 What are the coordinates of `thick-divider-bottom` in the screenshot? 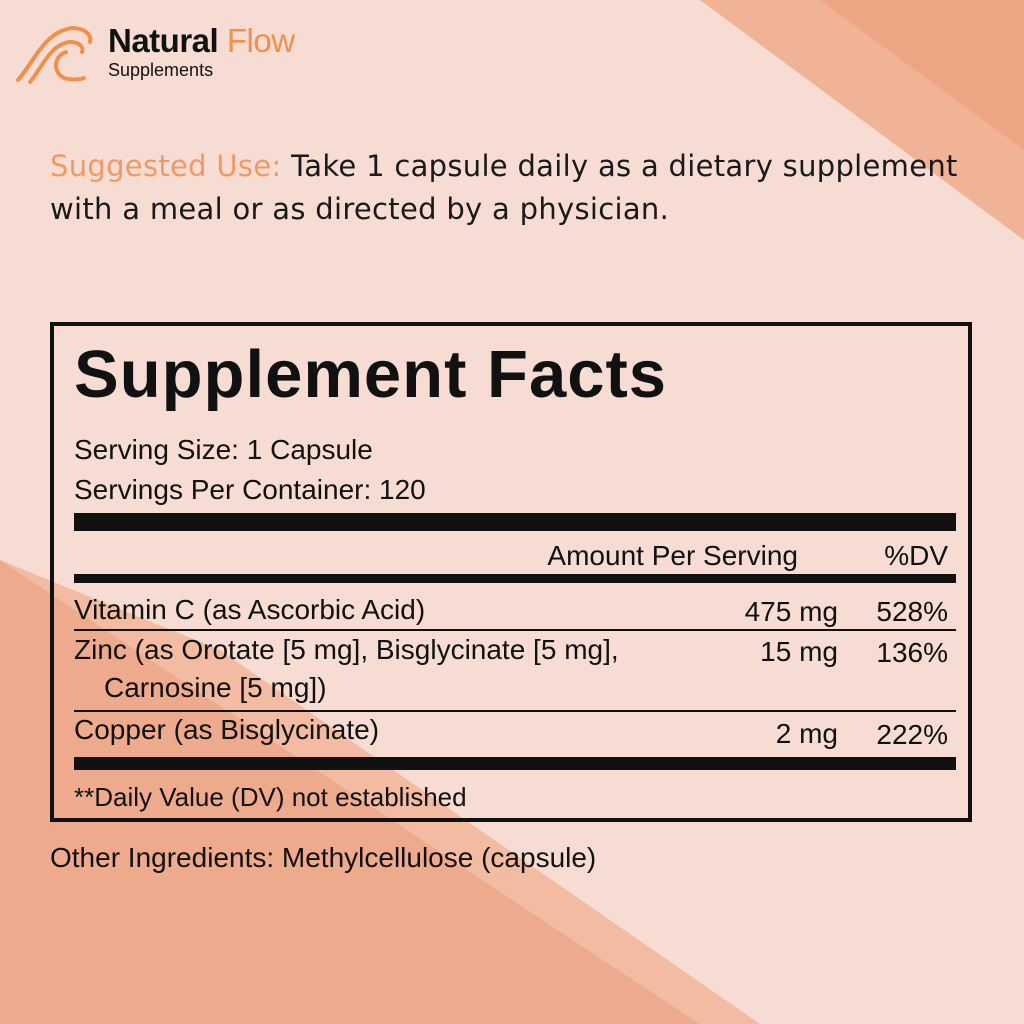 It's located at (515, 763).